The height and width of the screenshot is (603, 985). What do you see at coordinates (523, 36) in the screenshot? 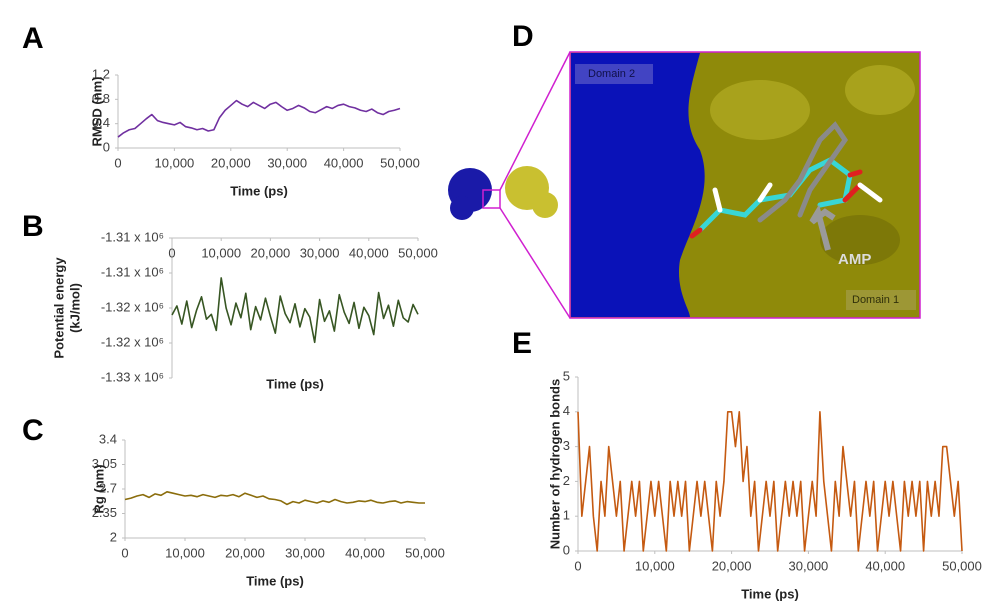
I see `panel-label: D` at bounding box center [523, 36].